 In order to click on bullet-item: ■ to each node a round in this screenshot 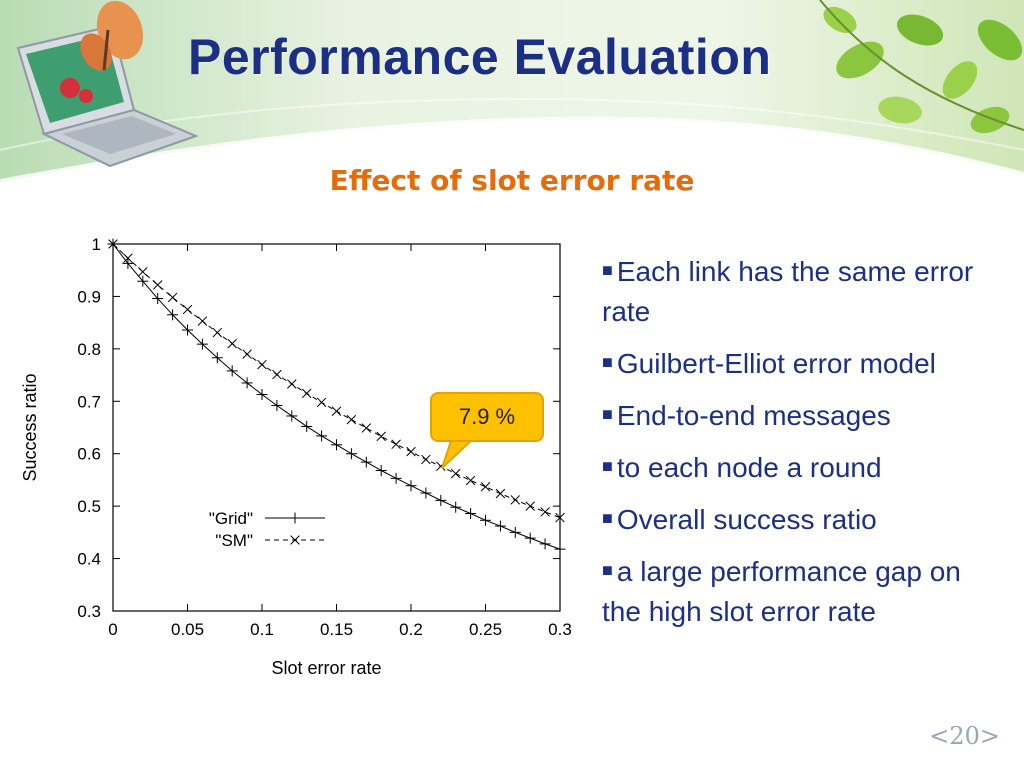, I will do `click(802, 467)`.